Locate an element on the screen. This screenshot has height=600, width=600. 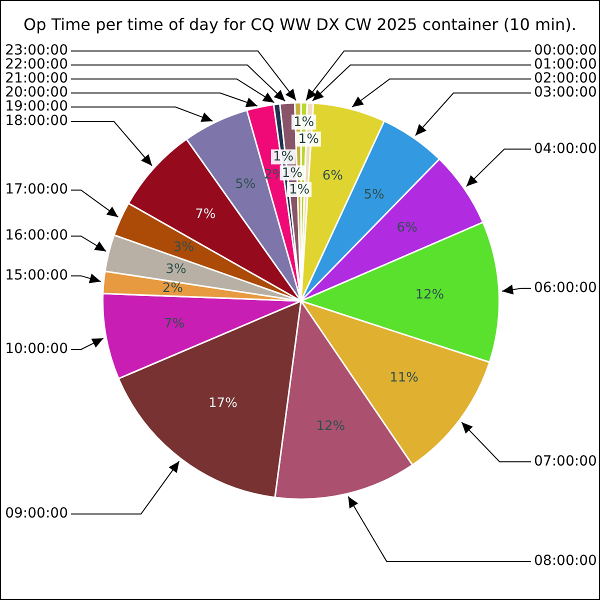
slice-label: 06:00:00 is located at coordinates (565, 288).